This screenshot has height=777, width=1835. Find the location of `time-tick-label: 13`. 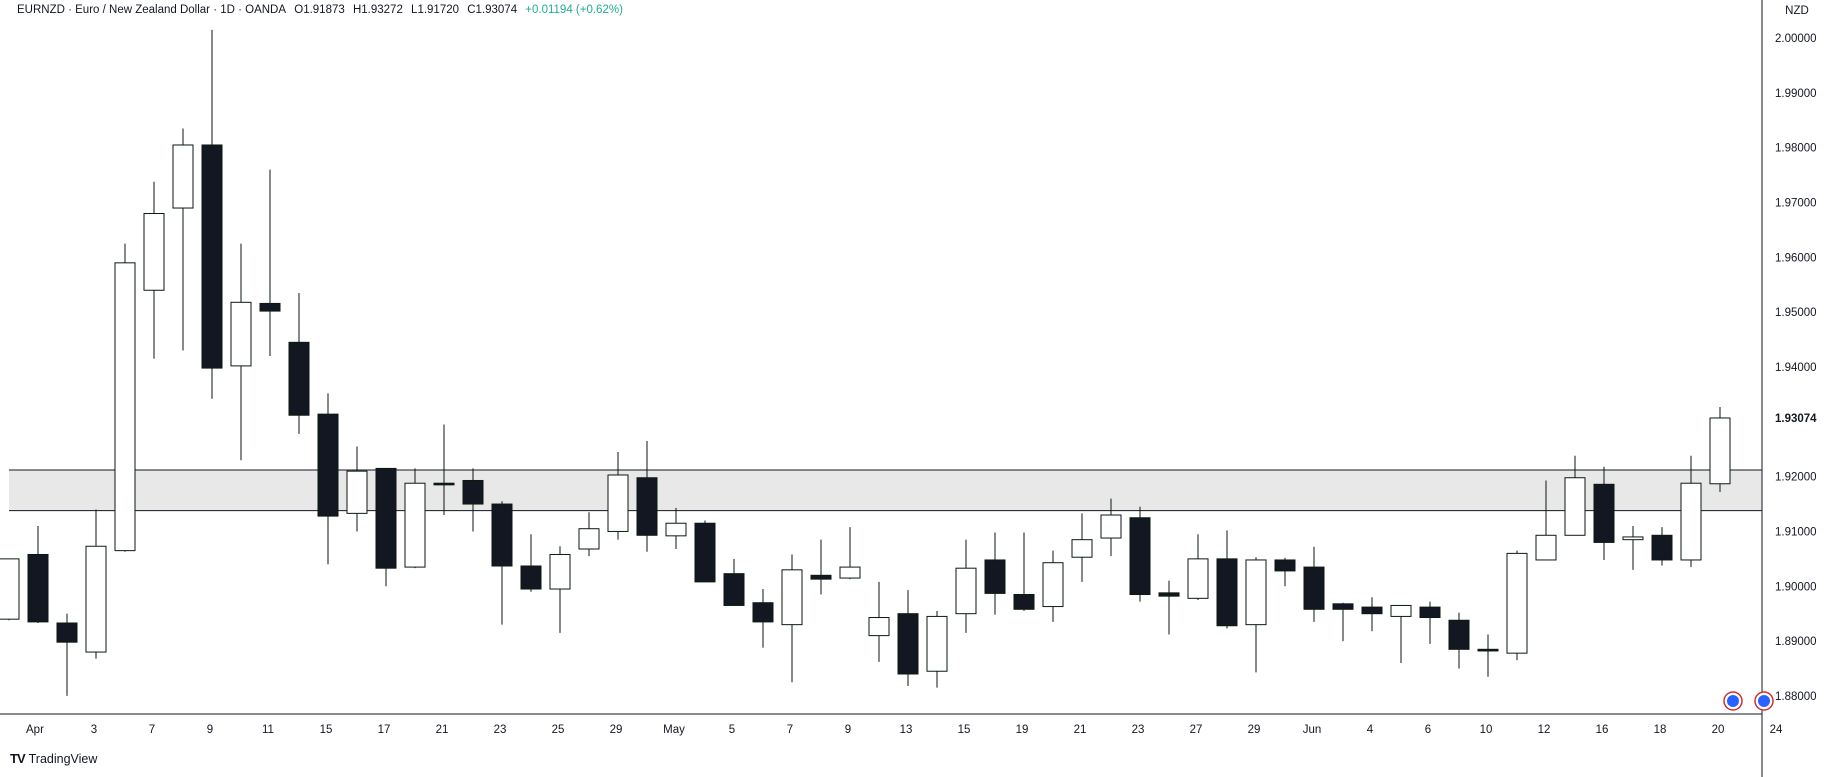

time-tick-label: 13 is located at coordinates (906, 730).